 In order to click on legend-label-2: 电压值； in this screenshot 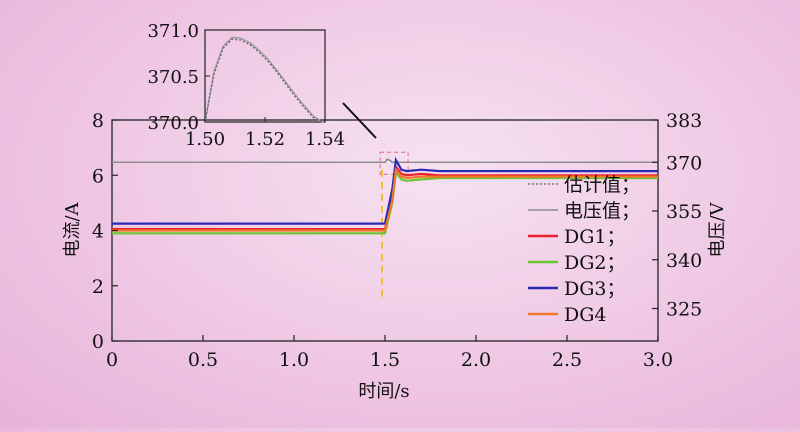, I will do `click(602, 211)`.